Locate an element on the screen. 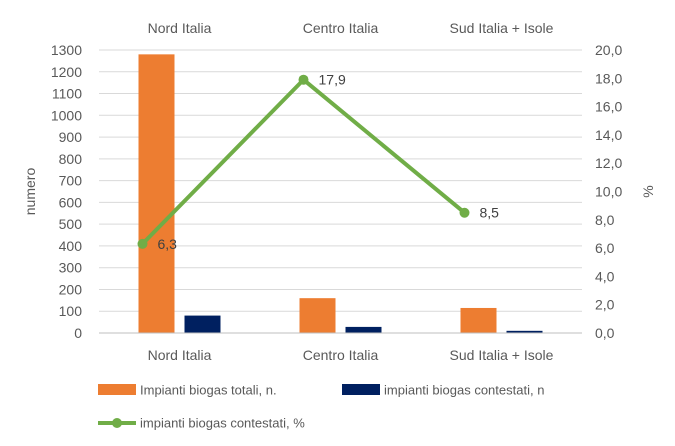  category-label-top: Nord Italia is located at coordinates (180, 28).